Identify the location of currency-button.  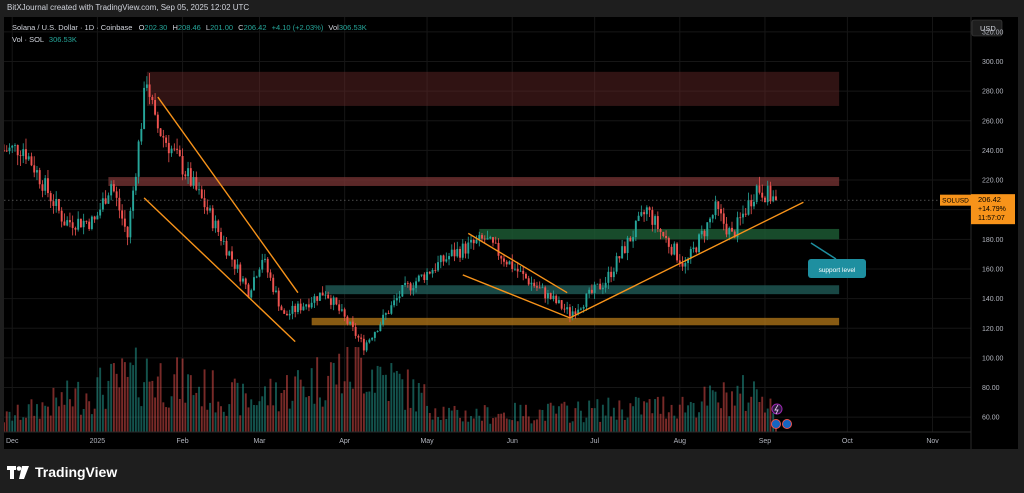
(987, 28).